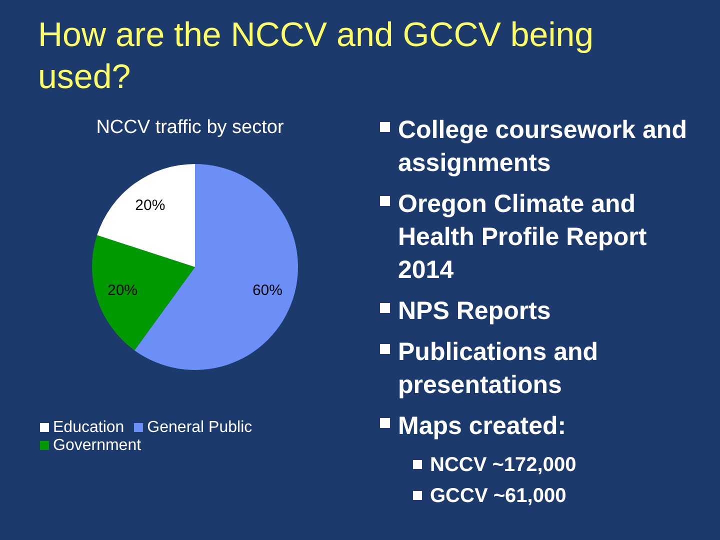 This screenshot has width=720, height=540. Describe the element at coordinates (498, 368) in the screenshot. I see `text: Publications and presentations` at that location.